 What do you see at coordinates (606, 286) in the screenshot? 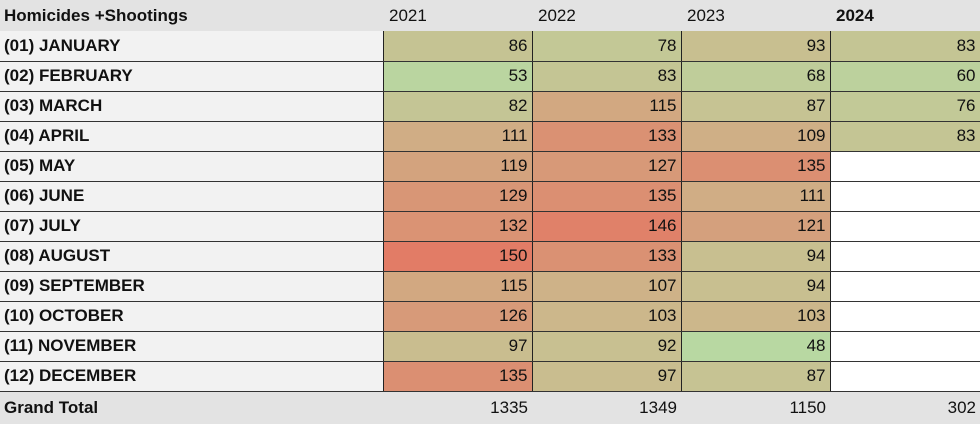
I see `value-cell: 107` at bounding box center [606, 286].